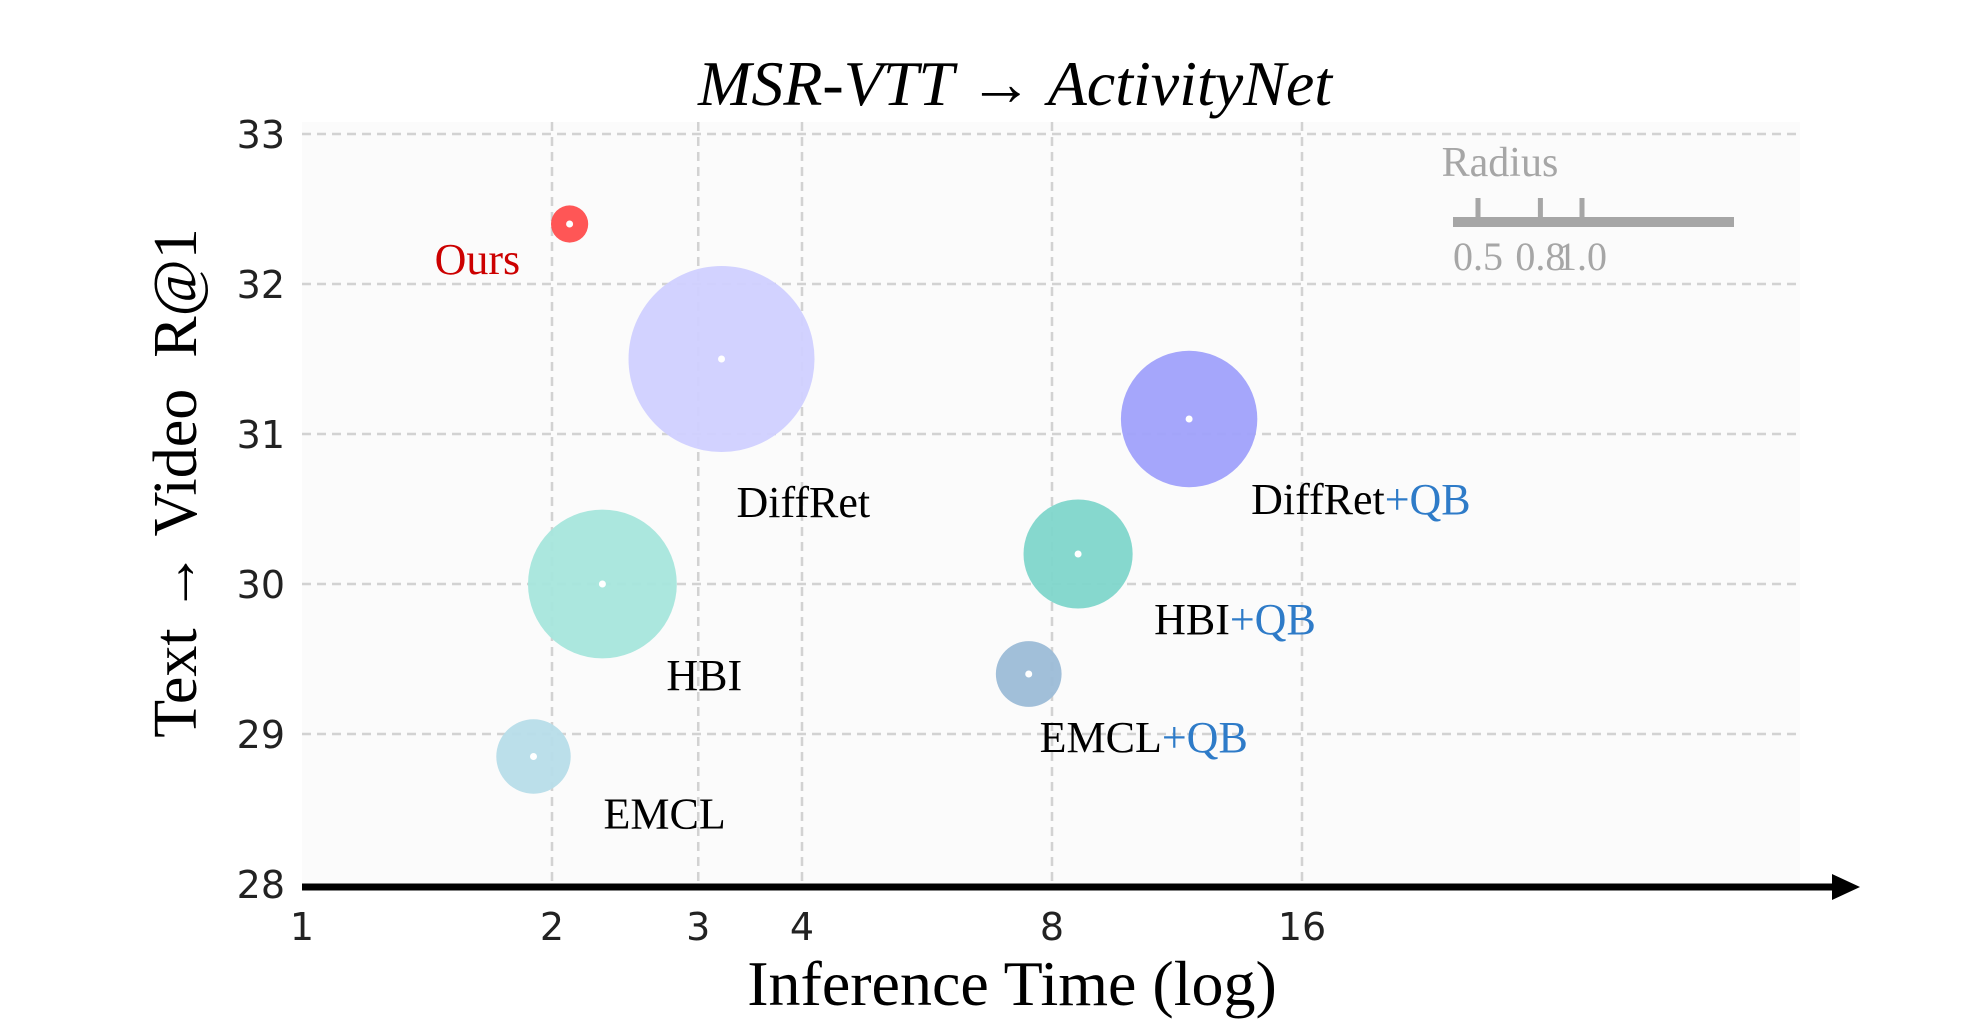 The height and width of the screenshot is (1020, 1963). I want to click on y-tick-label: 33, so click(261, 135).